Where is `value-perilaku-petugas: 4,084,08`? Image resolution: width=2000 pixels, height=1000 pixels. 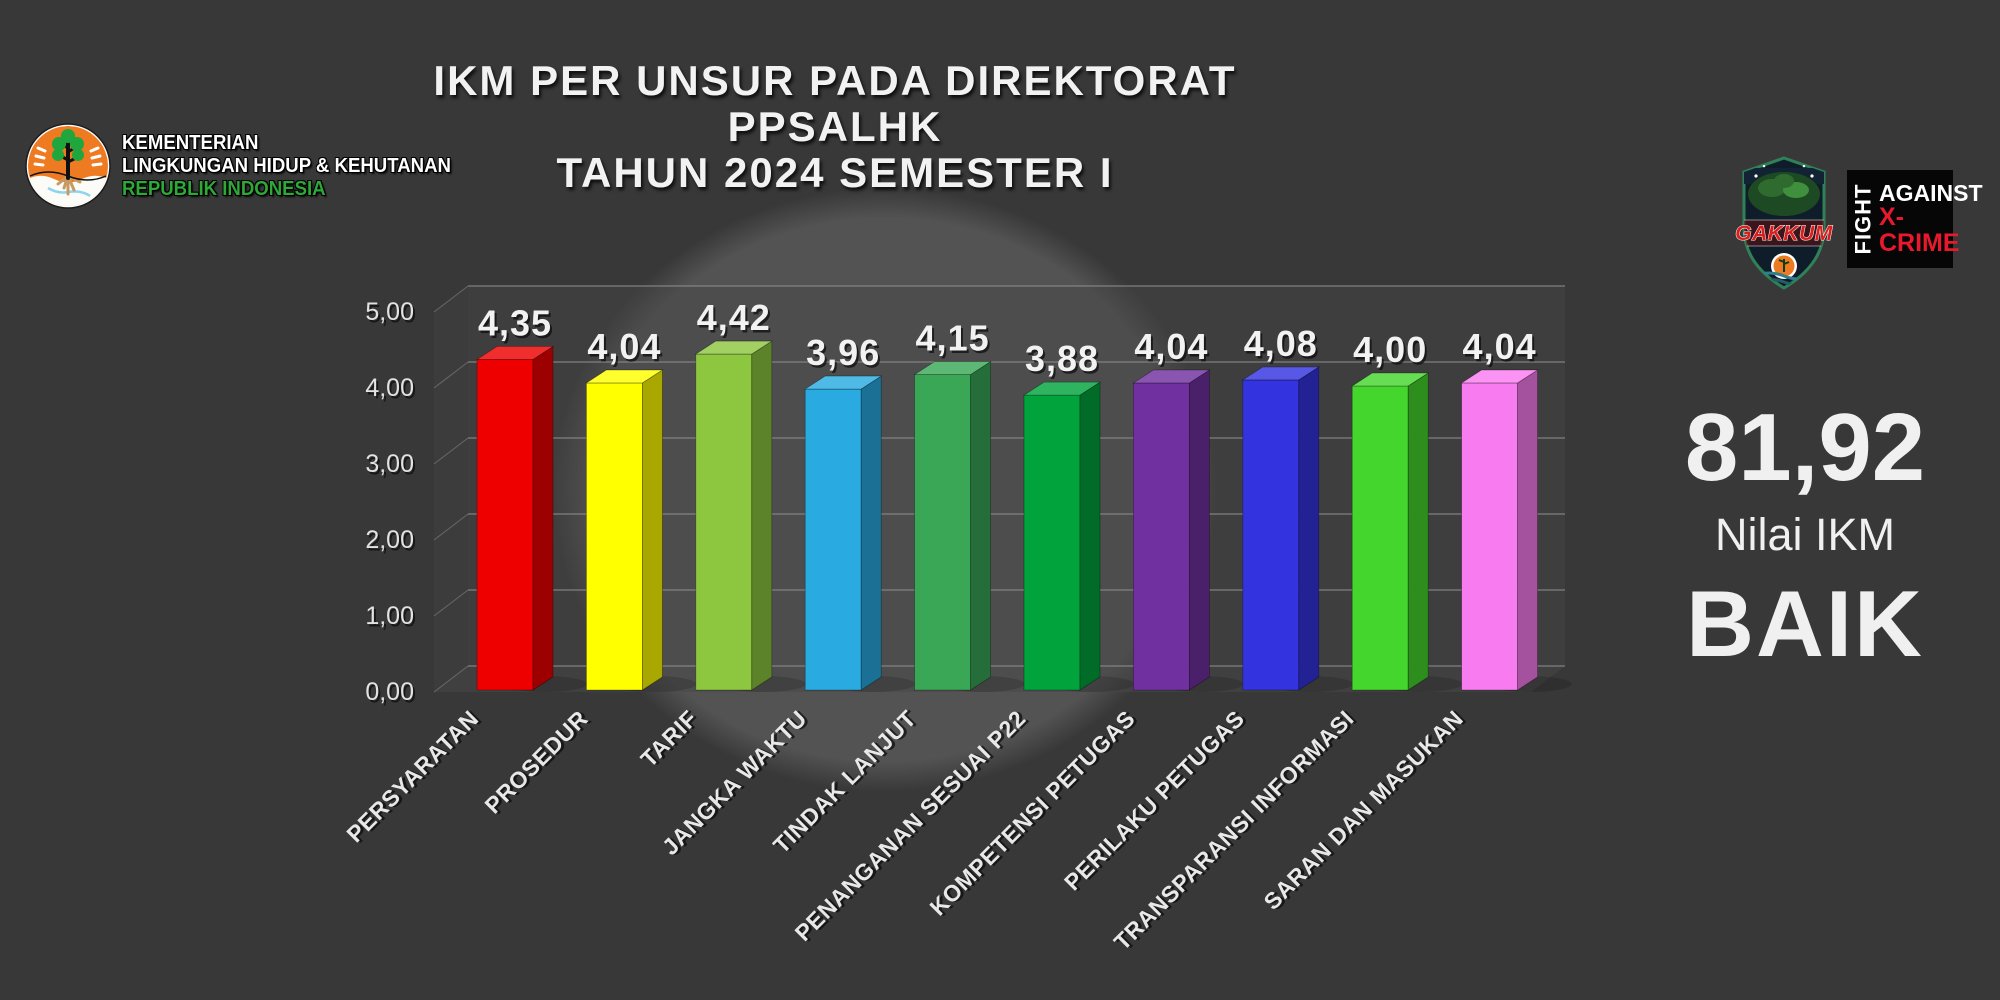 value-perilaku-petugas: 4,084,08 is located at coordinates (1282, 345).